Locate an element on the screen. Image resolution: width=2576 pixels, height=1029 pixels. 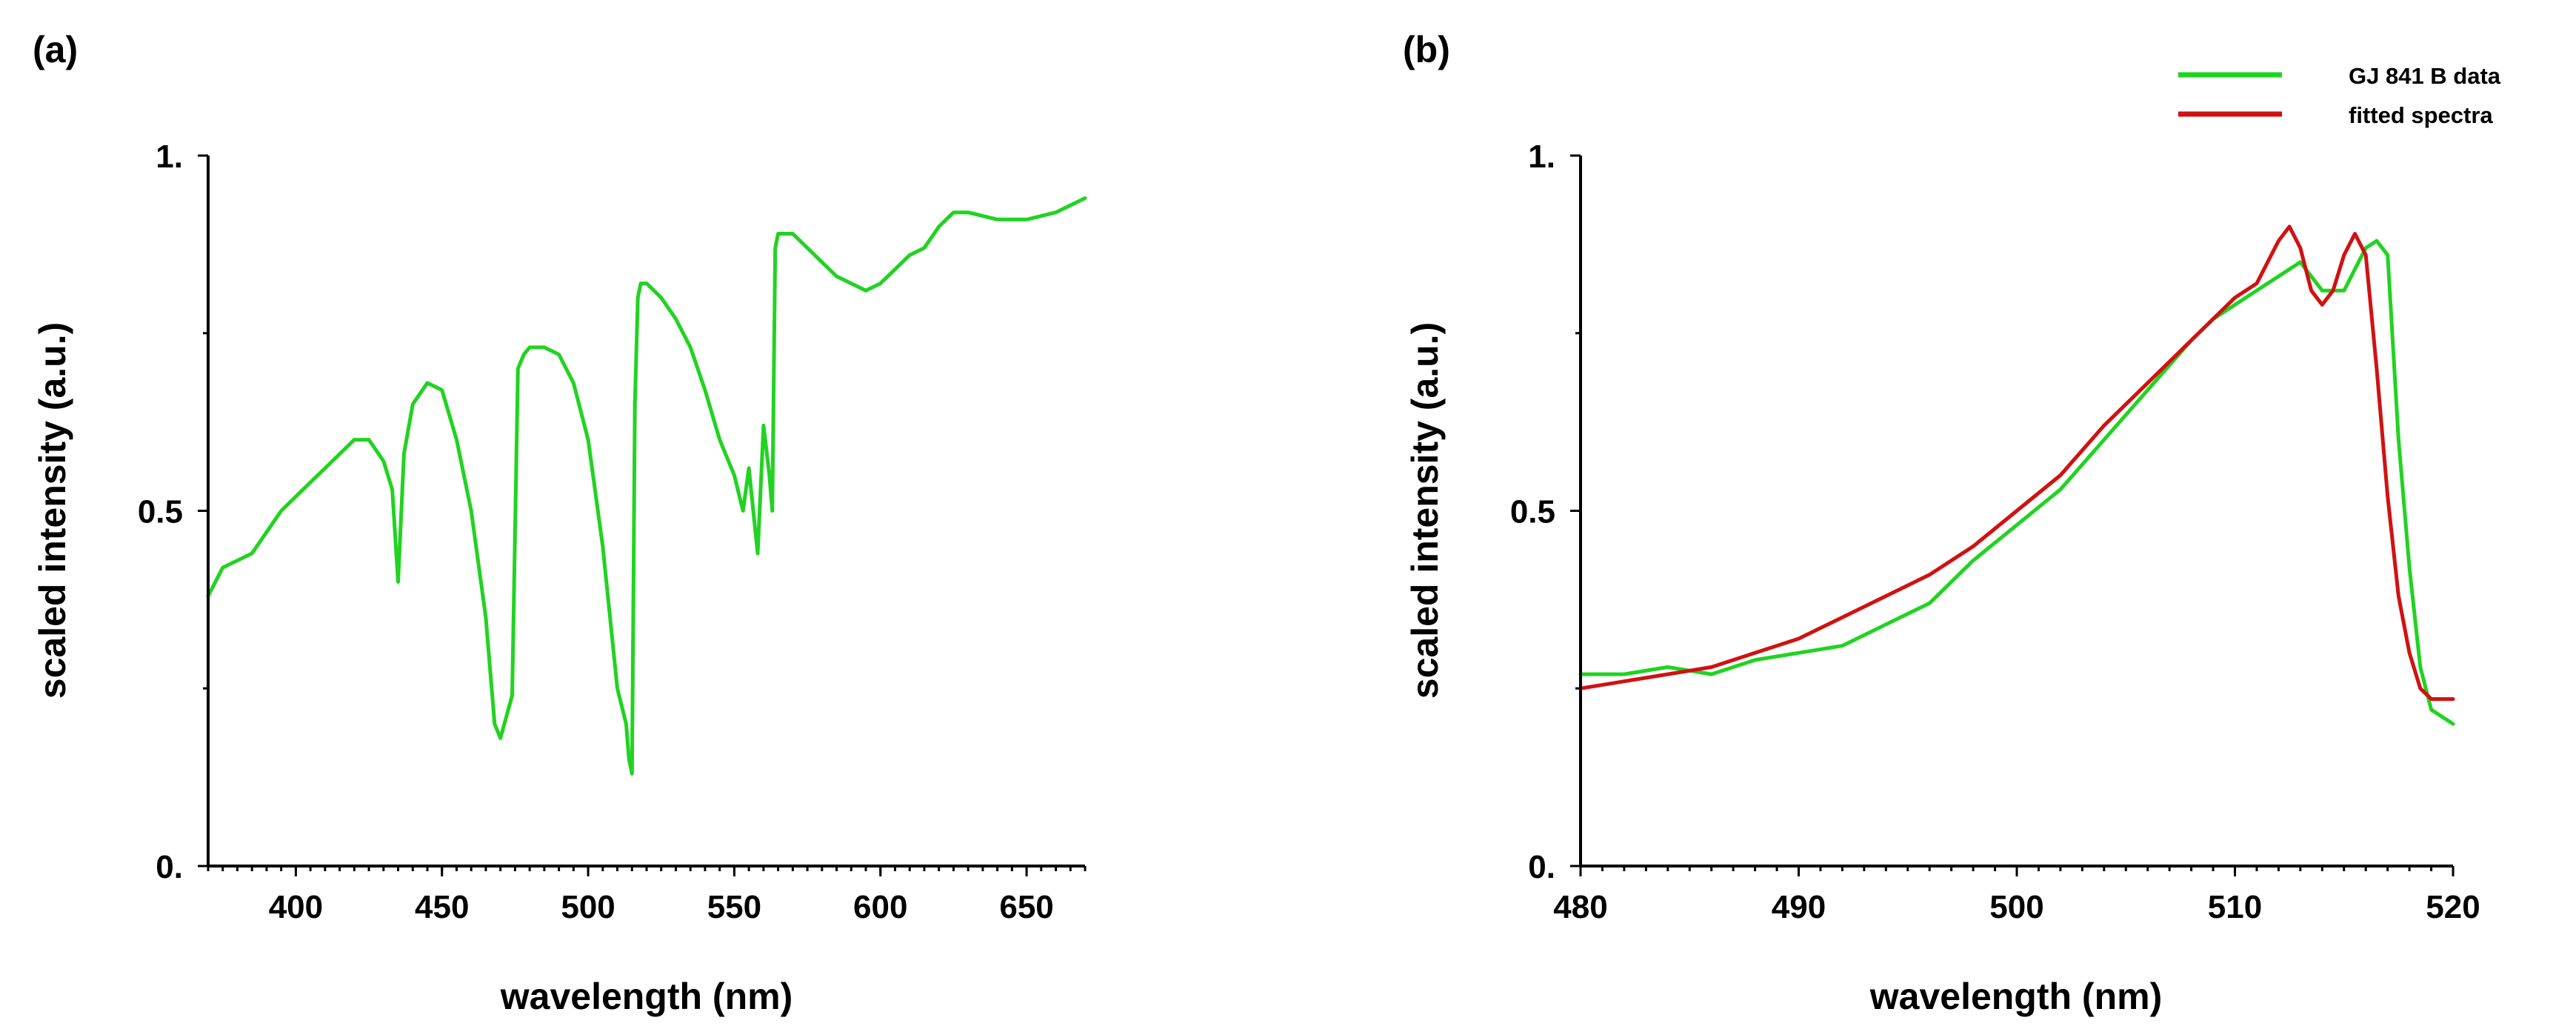
panel-b-y-axis-label: scaled intensity (a.u.) is located at coordinates (1425, 510).